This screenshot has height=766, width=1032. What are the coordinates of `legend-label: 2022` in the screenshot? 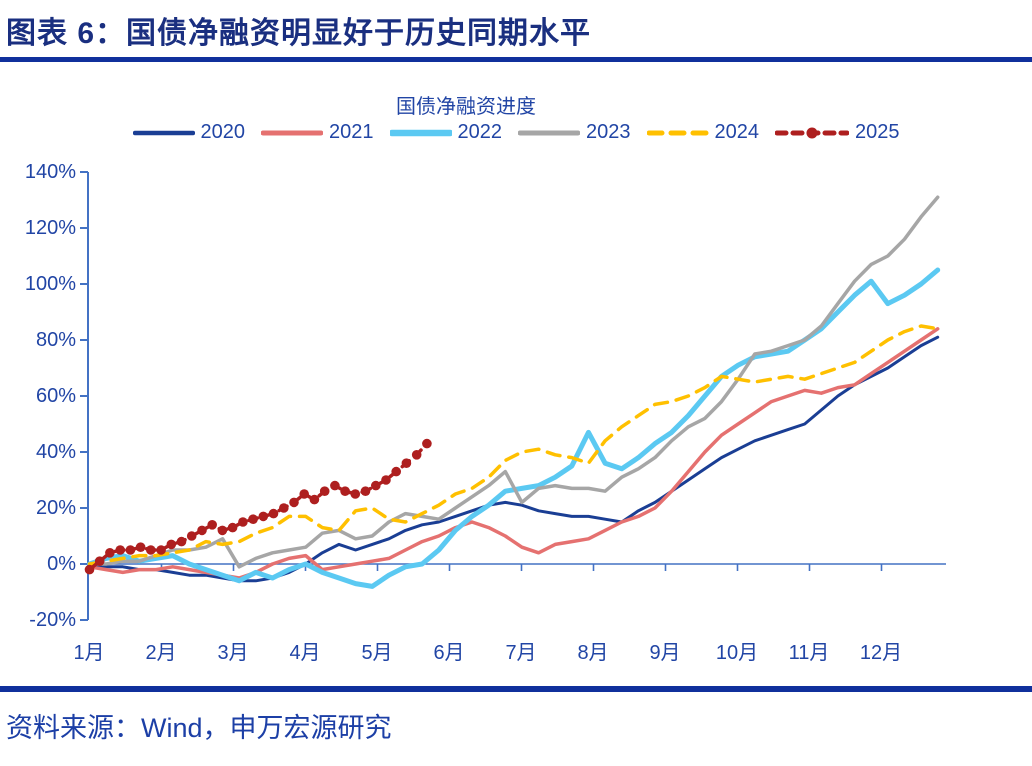 It's located at (480, 132).